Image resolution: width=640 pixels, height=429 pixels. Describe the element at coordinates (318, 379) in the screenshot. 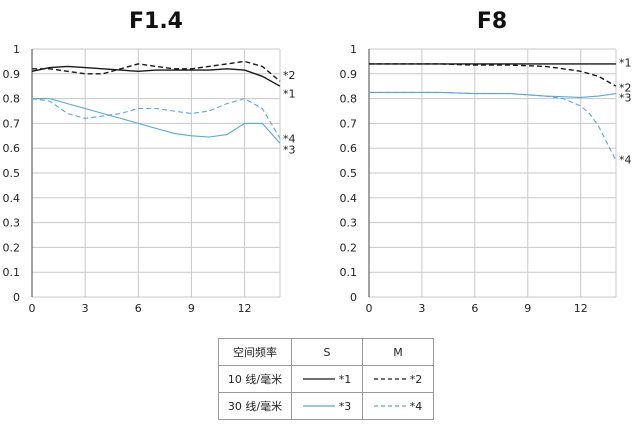

I see `solid-black-line-sample` at that location.